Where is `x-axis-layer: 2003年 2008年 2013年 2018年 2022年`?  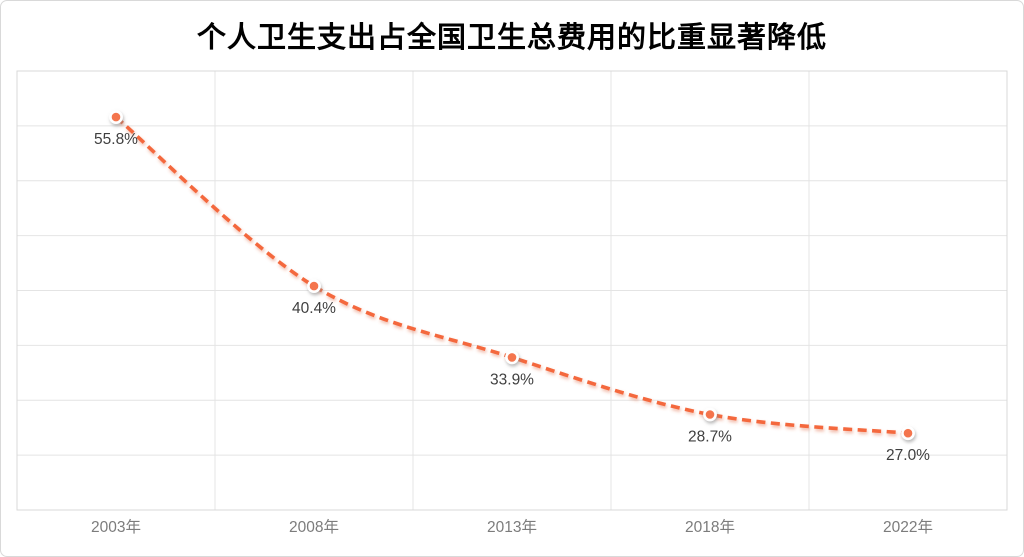 x-axis-layer: 2003年 2008年 2013年 2018年 2022年 is located at coordinates (512, 527).